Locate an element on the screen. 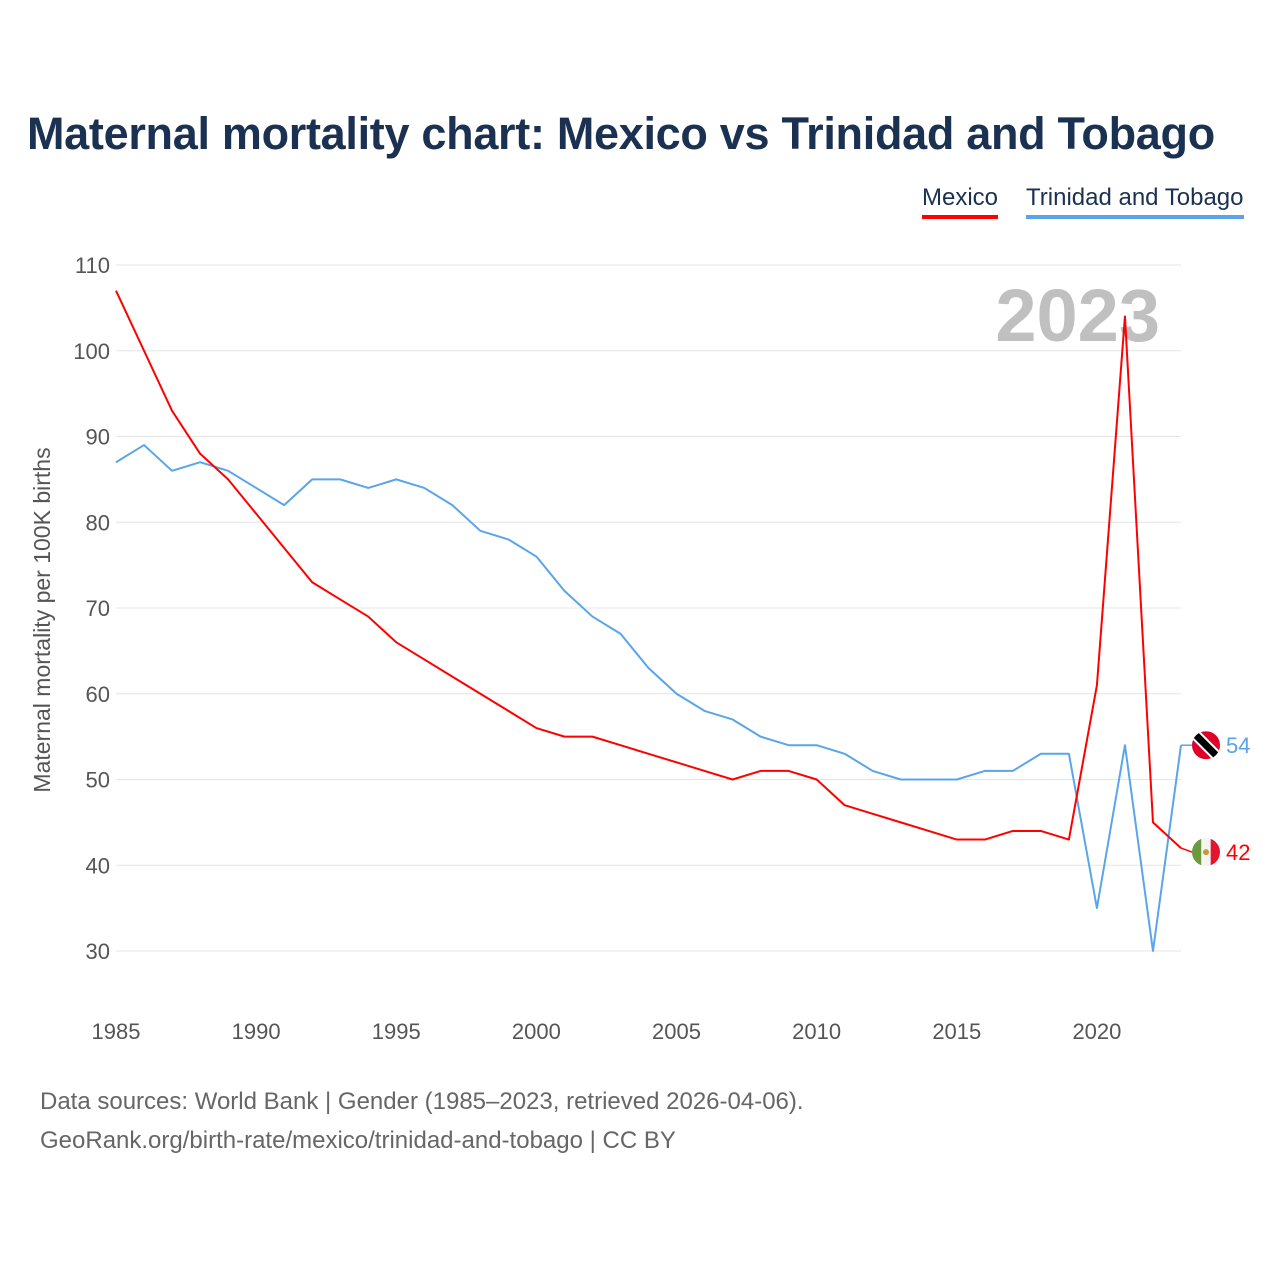  y-tick-label: 30 is located at coordinates (98, 951).